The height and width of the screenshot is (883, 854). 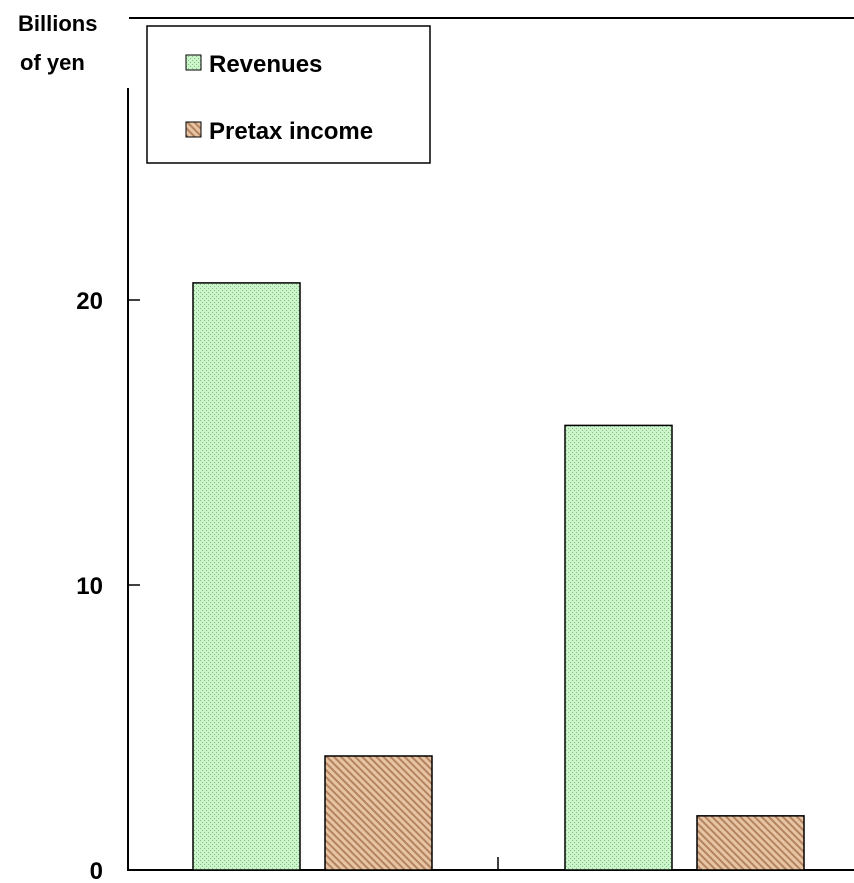 What do you see at coordinates (193, 129) in the screenshot?
I see `legend-swatch-pretax-income` at bounding box center [193, 129].